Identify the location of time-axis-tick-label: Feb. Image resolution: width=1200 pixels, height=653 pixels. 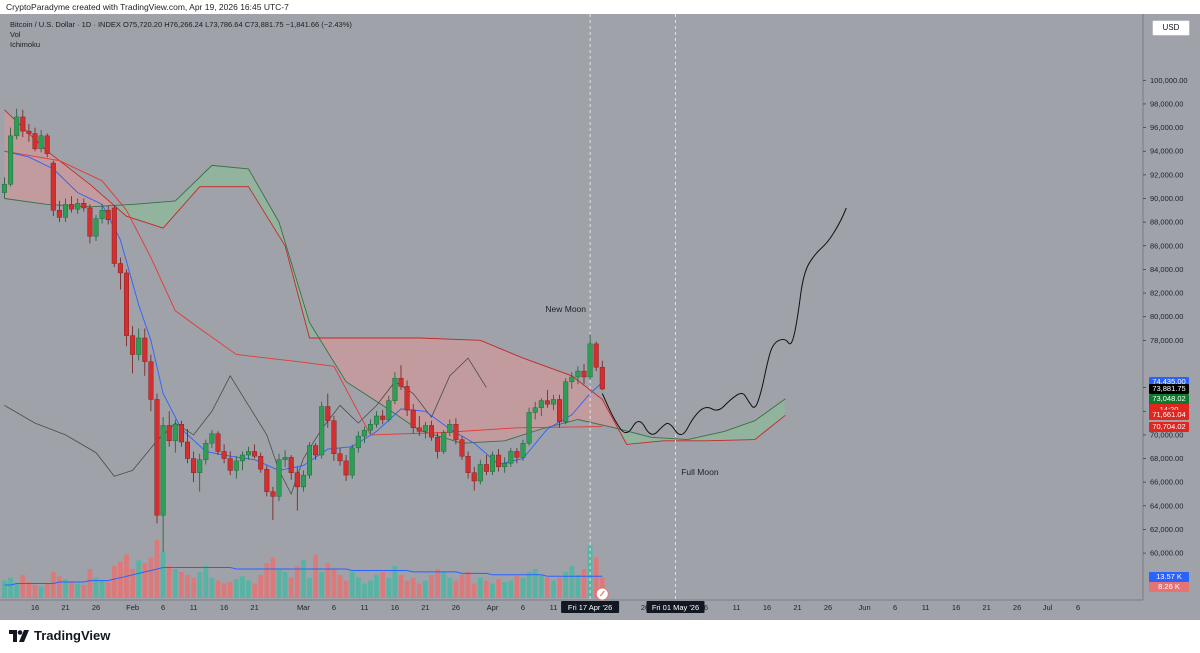
(132, 607).